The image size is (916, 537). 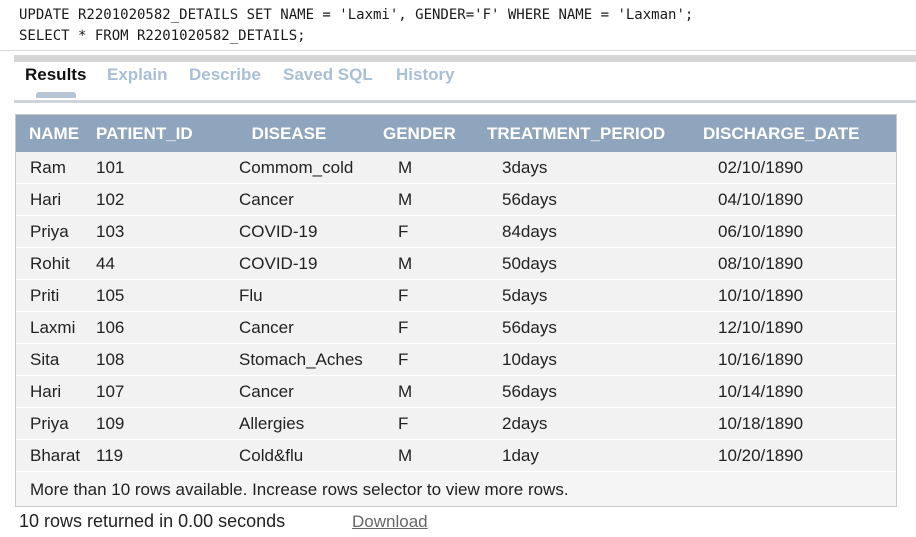 What do you see at coordinates (435, 133) in the screenshot?
I see `column-header-gender: GENDER` at bounding box center [435, 133].